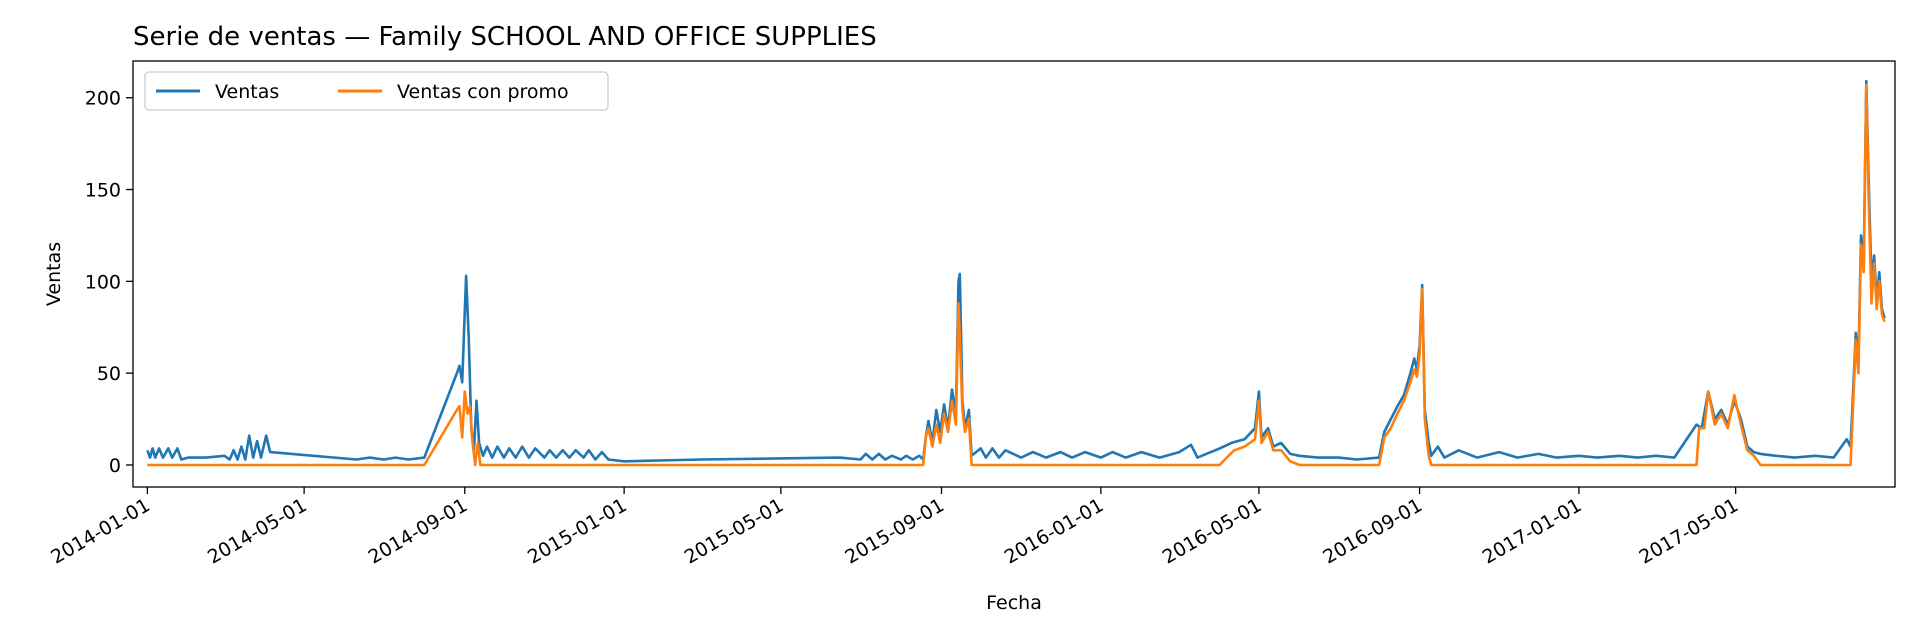 The width and height of the screenshot is (1920, 640). I want to click on y-axis: 0 50 100 150 200, so click(109, 282).